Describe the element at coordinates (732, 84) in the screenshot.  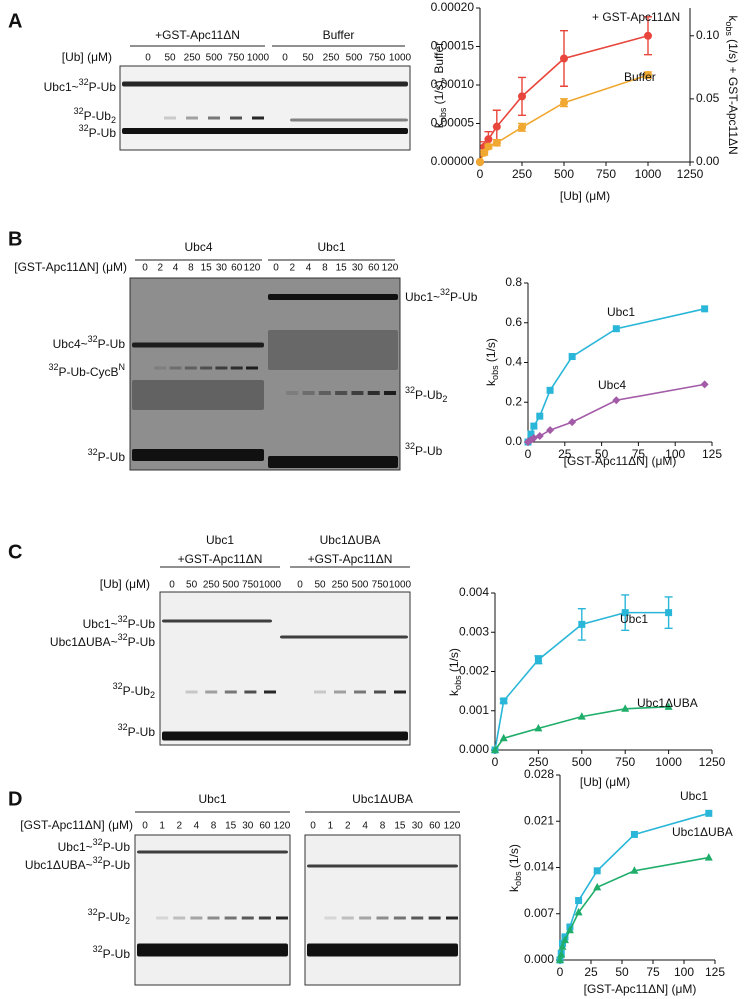
I see `y2-axis-label: kobs (1/s) + GST-Apc11ΔN` at that location.